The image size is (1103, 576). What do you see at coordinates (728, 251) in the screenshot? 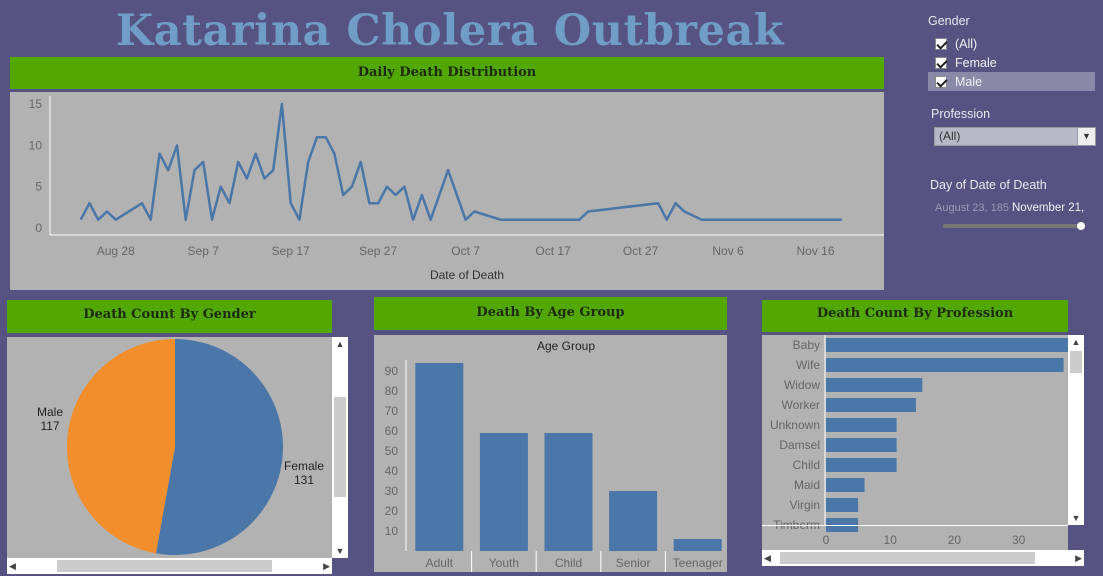
I see `x-tick-label: Nov 6` at bounding box center [728, 251].